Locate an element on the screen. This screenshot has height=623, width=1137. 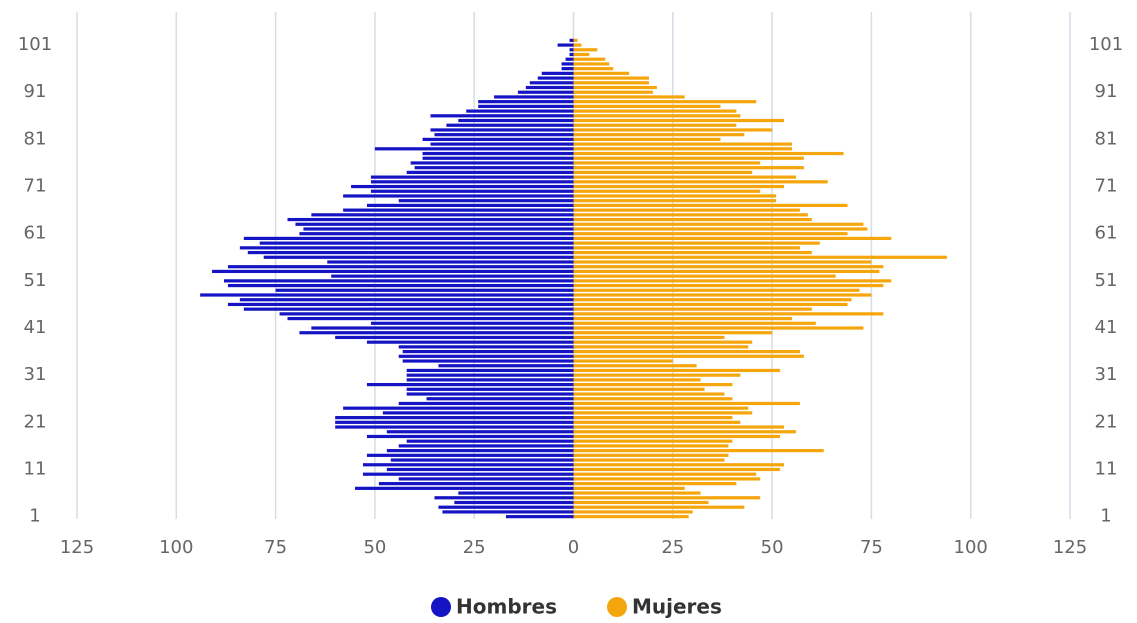
y-tick-label-right: 61 is located at coordinates (1106, 233).